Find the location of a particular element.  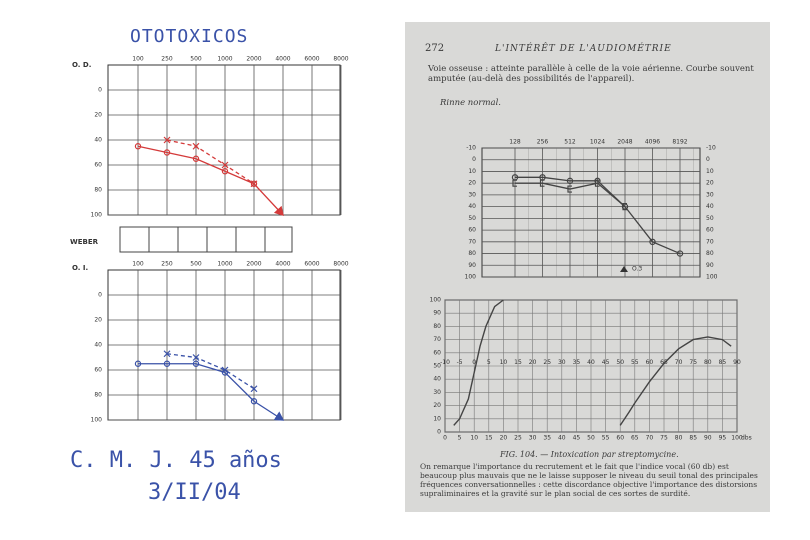

inner-tick-label: 75 is located at coordinates (693, 362).